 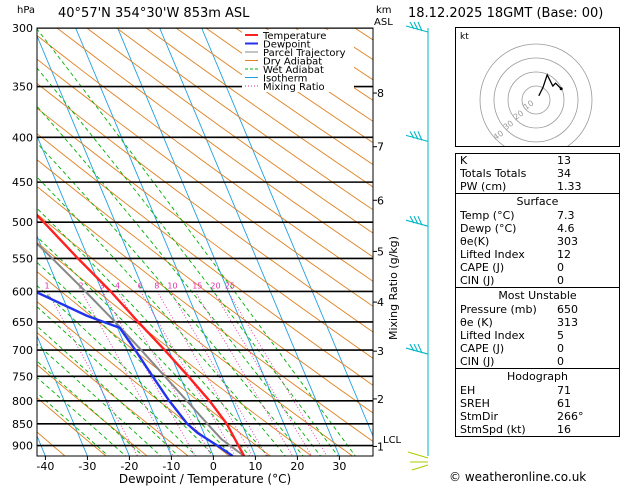 I want to click on location-title: 40°57'N 354°30'W 853m ASL, so click(x=154, y=13).